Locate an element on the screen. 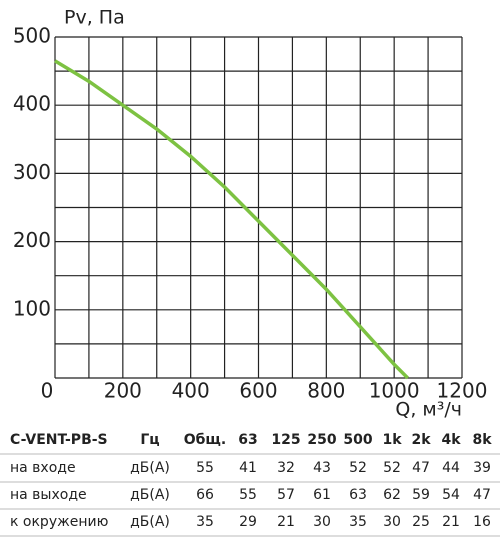 This screenshot has width=500, height=539. table-cell: 62 is located at coordinates (392, 495).